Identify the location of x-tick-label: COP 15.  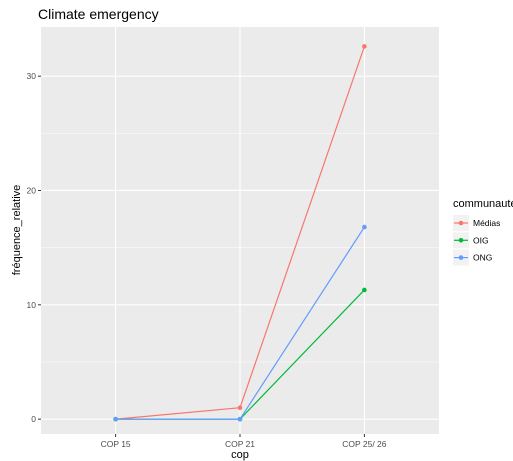
(116, 444).